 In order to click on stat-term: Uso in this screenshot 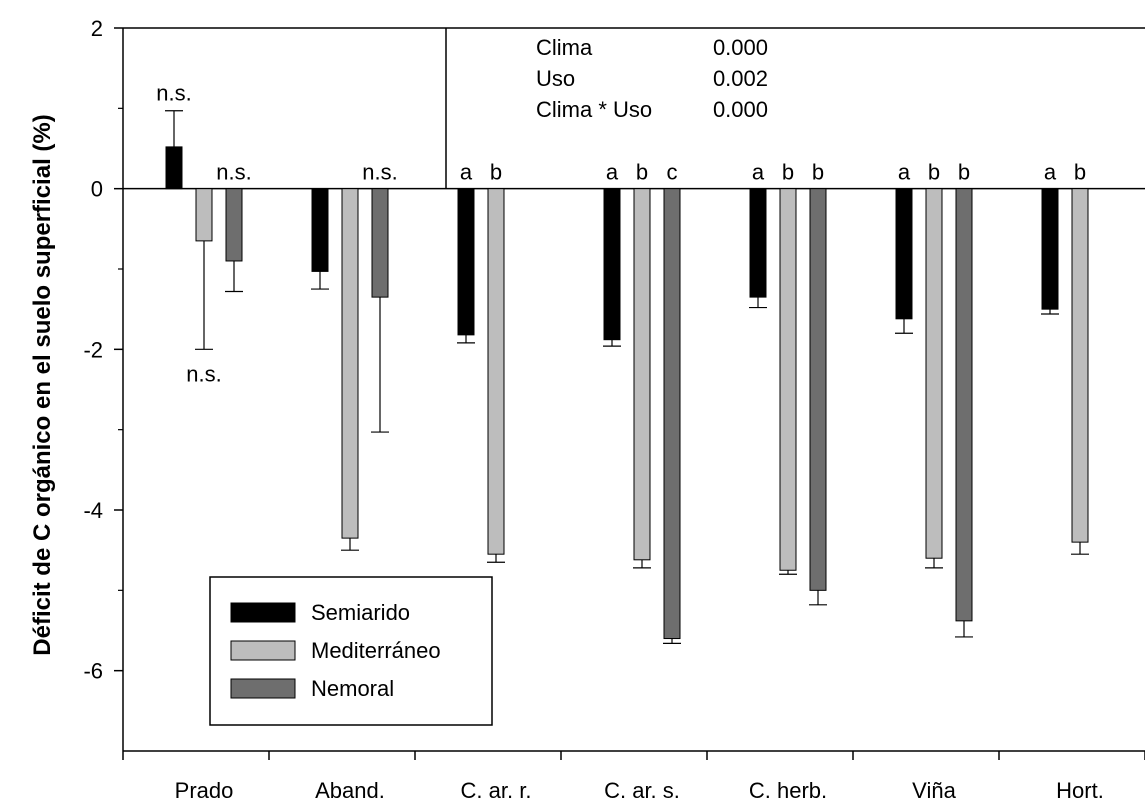, I will do `click(555, 78)`.